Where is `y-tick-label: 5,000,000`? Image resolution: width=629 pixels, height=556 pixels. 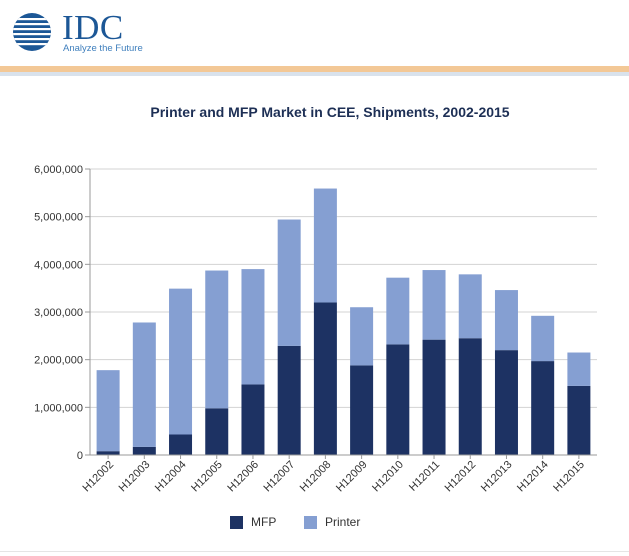 y-tick-label: 5,000,000 is located at coordinates (58, 218).